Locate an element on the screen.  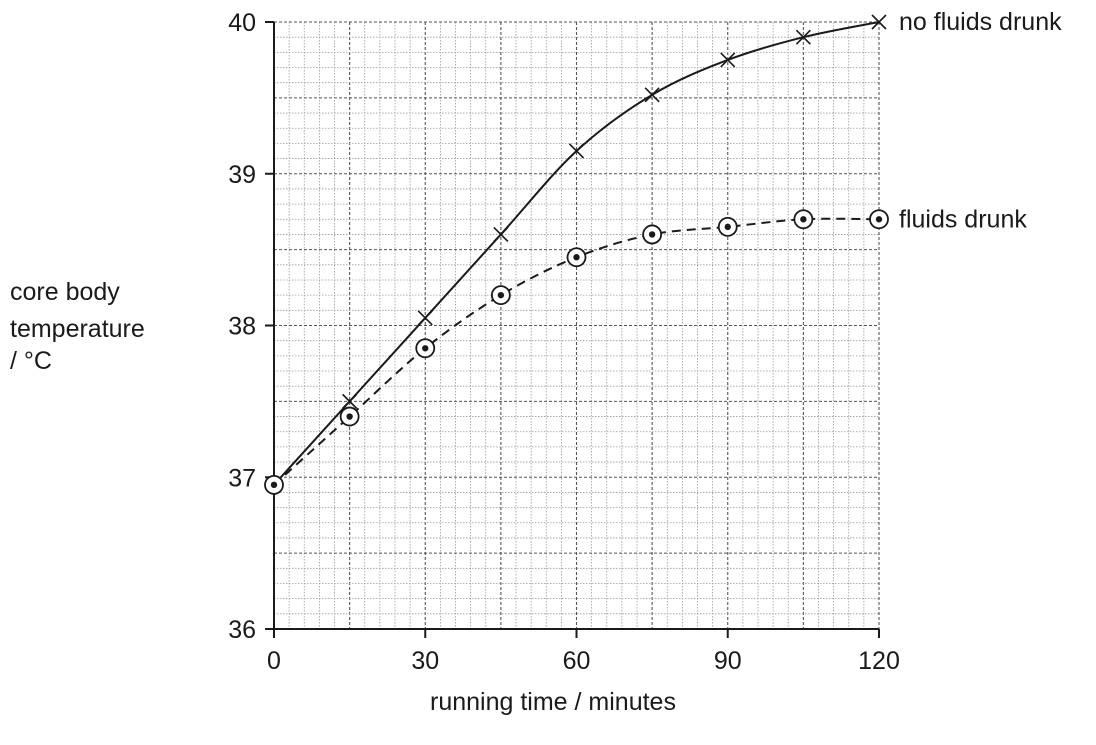
y-tick-label: 40 is located at coordinates (242, 23).